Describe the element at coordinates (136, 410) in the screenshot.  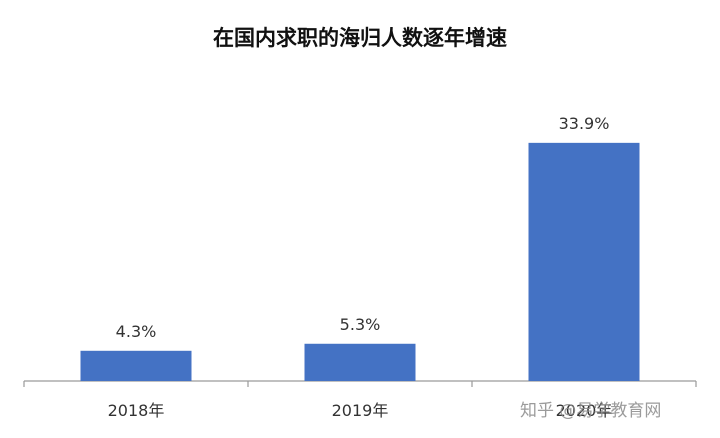
I see `x-tick-label-0: 2018年` at that location.